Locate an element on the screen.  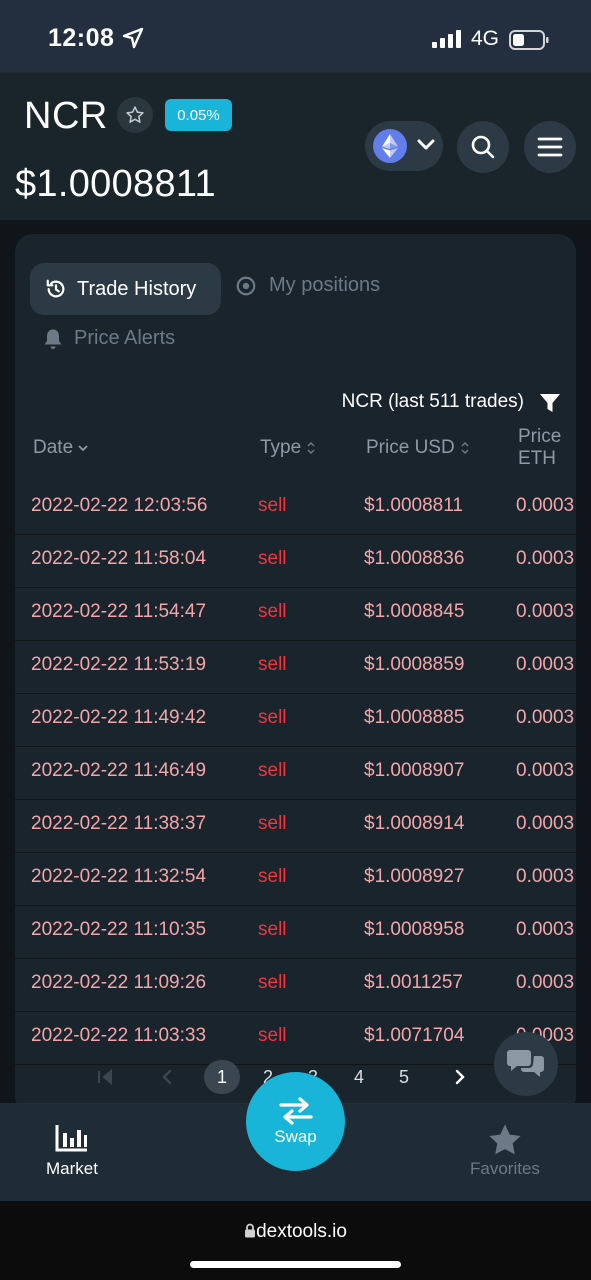
status-bar: 12:08 4G is located at coordinates (295, 36).